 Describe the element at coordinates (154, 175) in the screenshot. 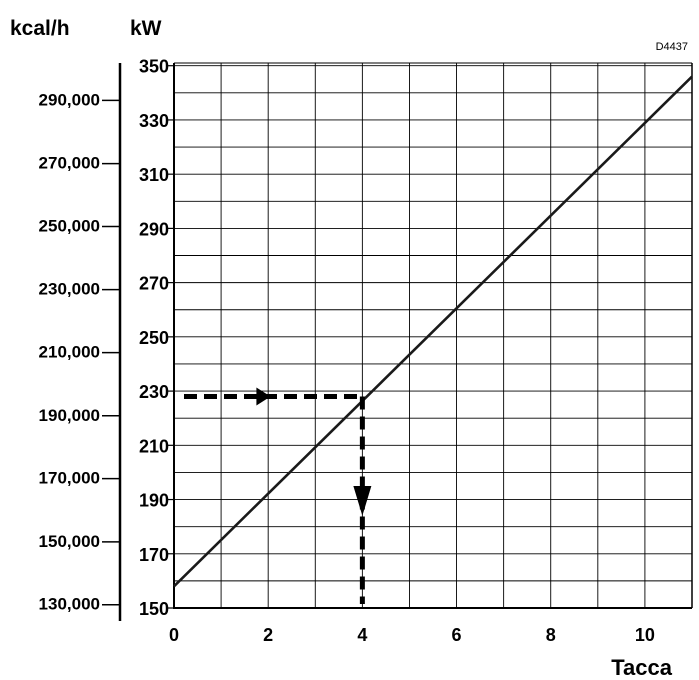

I see `kw-tick-label: 310` at that location.